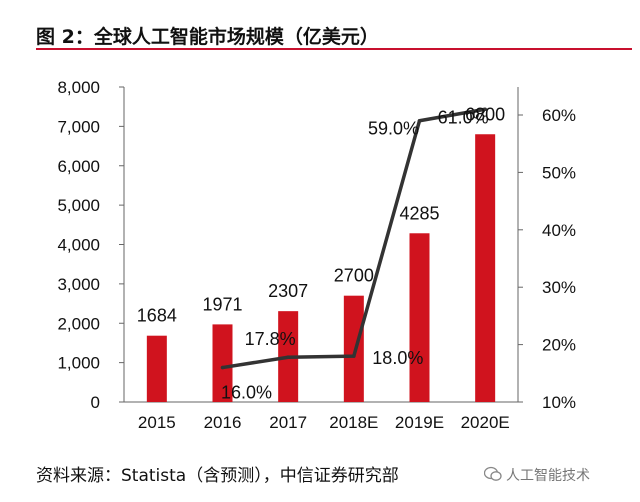  I want to click on right-tick-label: 40%, so click(559, 230).